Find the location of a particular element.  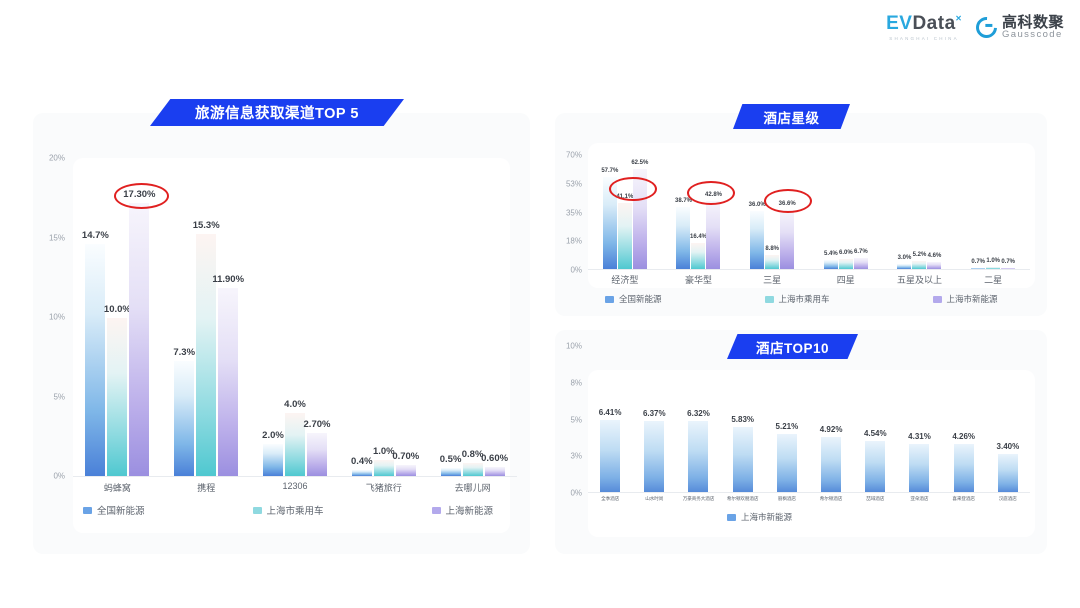

bar-column: 0.60% is located at coordinates (494, 318).